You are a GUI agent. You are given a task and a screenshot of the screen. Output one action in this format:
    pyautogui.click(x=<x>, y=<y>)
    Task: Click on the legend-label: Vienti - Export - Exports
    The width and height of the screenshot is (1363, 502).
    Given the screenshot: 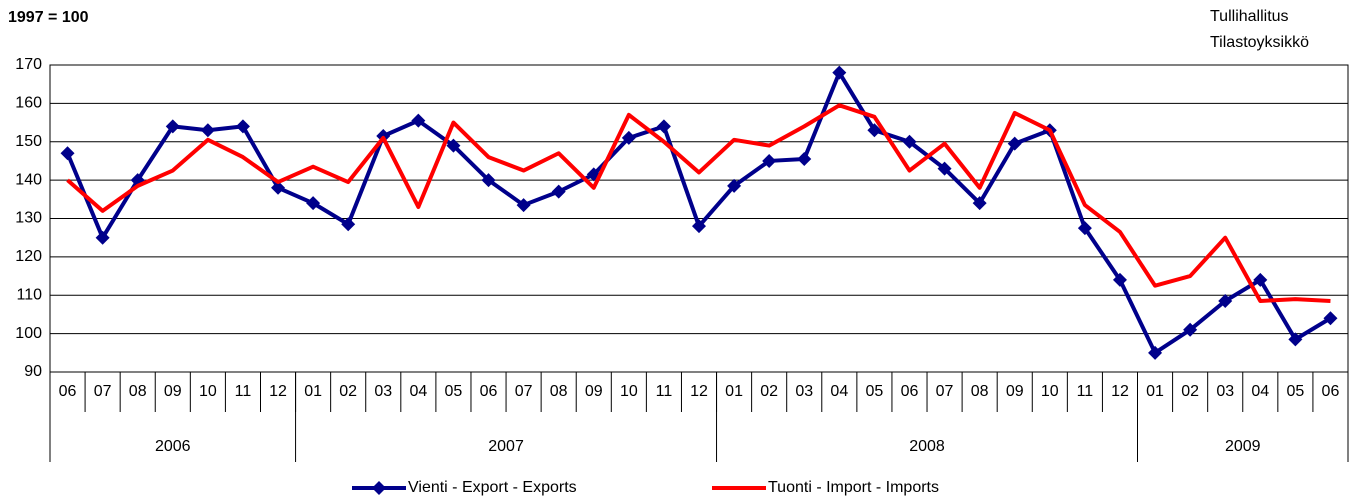 What is the action you would take?
    pyautogui.click(x=492, y=487)
    